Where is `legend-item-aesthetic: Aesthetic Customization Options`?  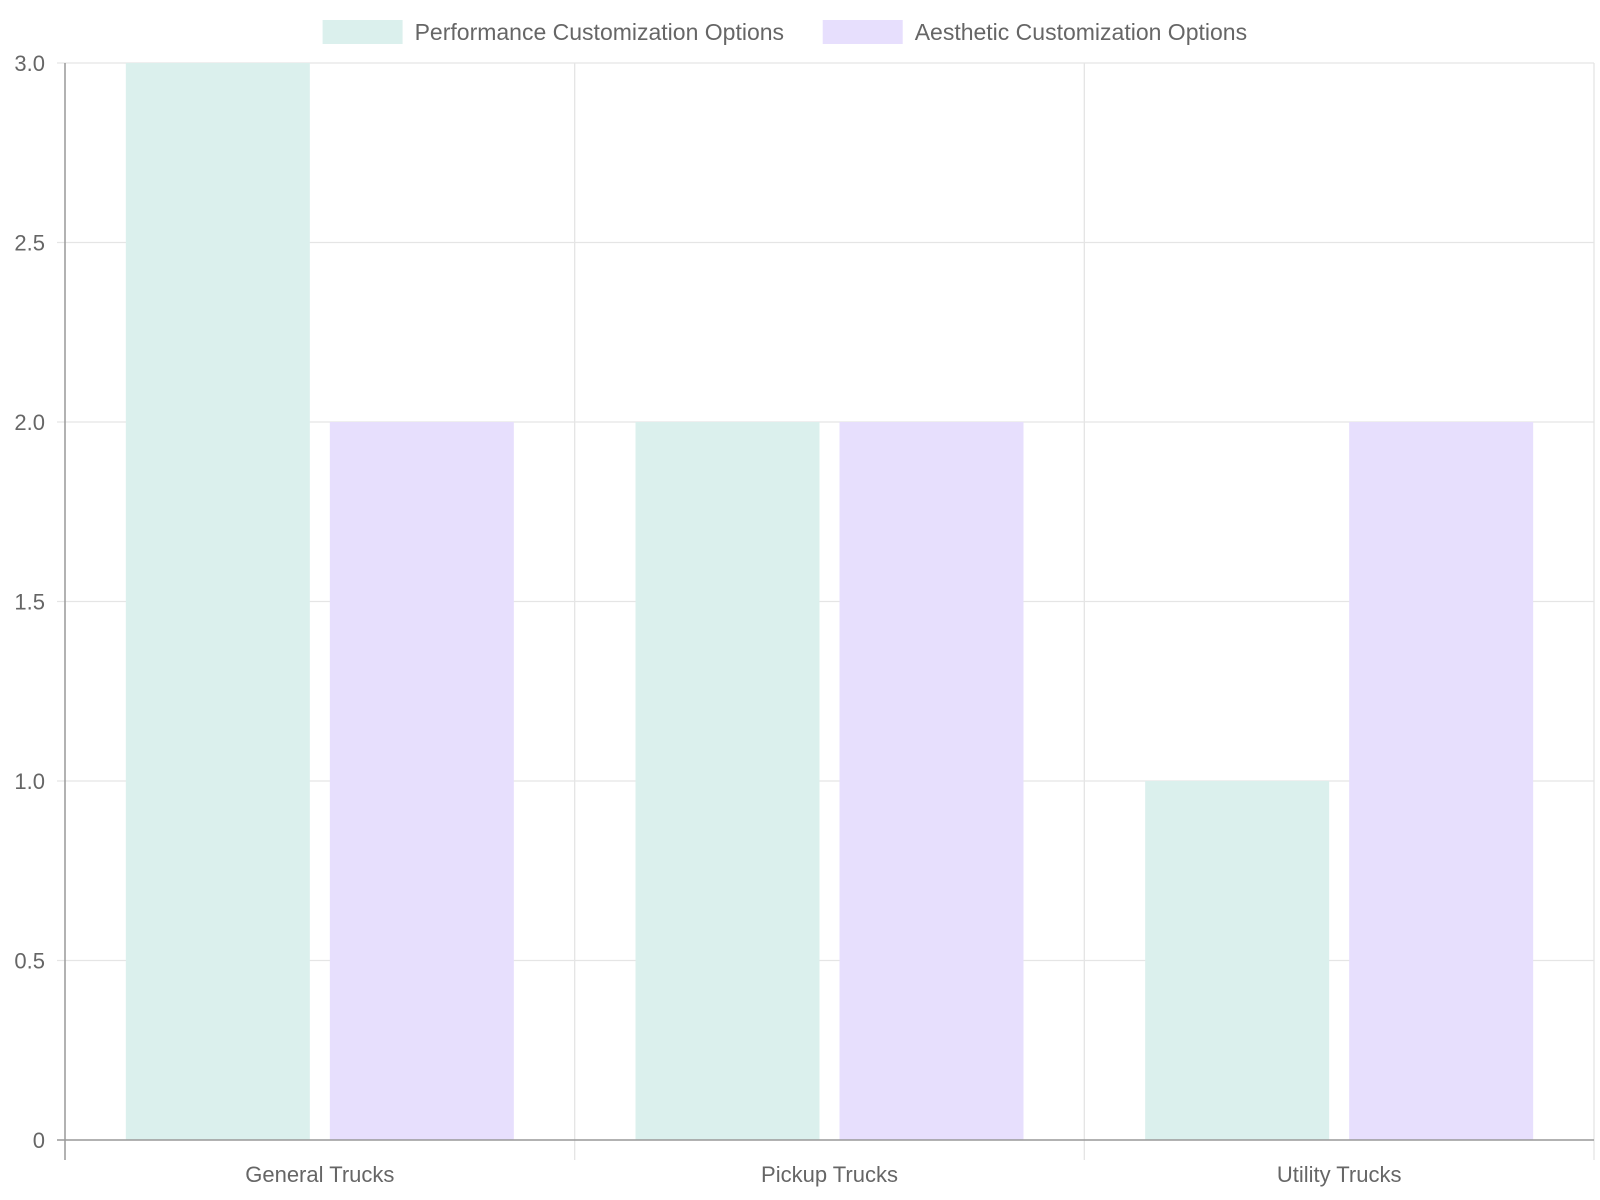 legend-item-aesthetic: Aesthetic Customization Options is located at coordinates (1034, 32).